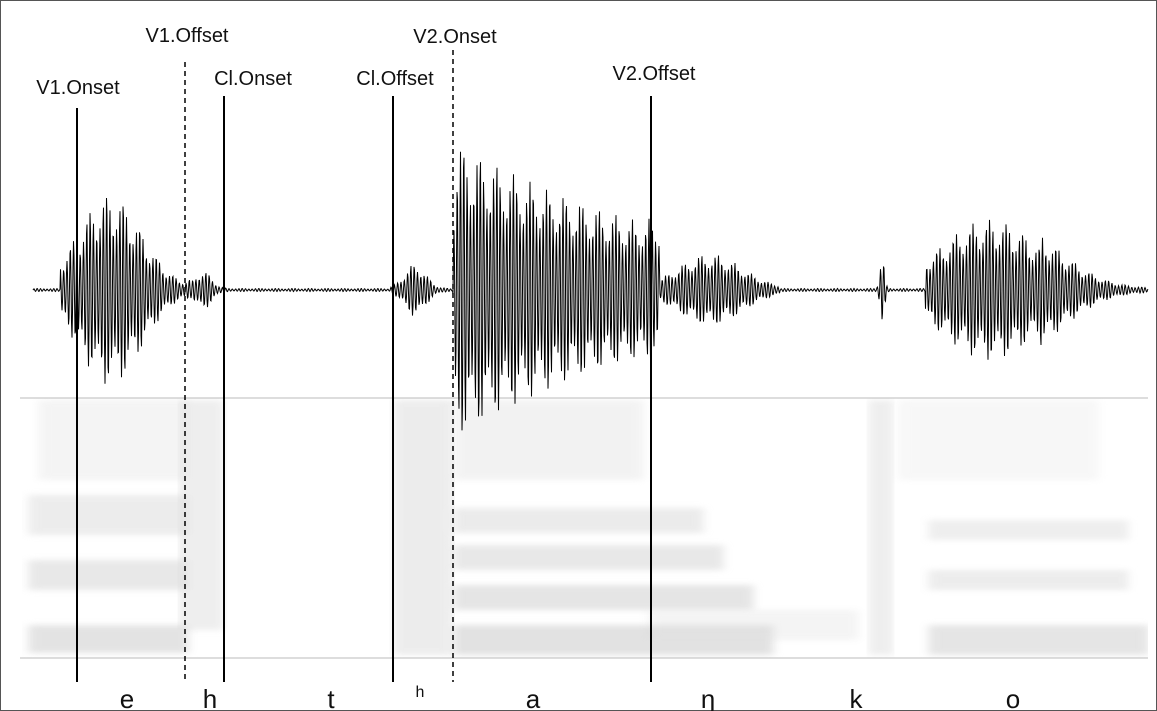 This screenshot has height=711, width=1157. What do you see at coordinates (653, 74) in the screenshot?
I see `boundary-label: V2.Offset` at bounding box center [653, 74].